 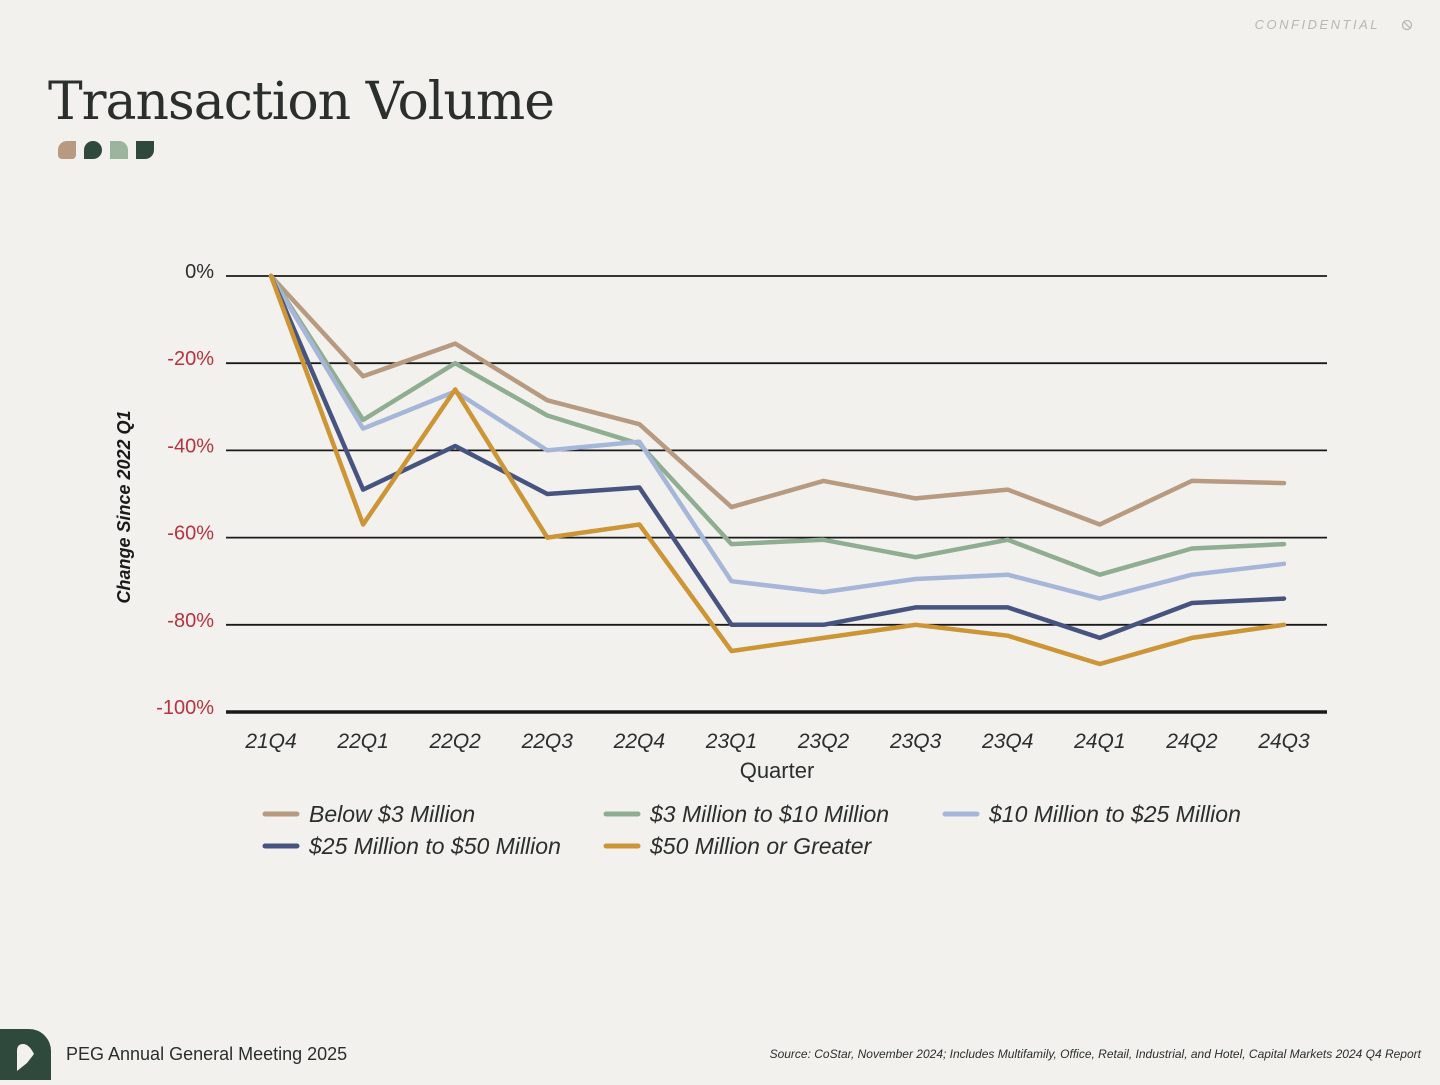 I want to click on meeting-title: PEG Annual General Meeting 2025, so click(x=207, y=1054).